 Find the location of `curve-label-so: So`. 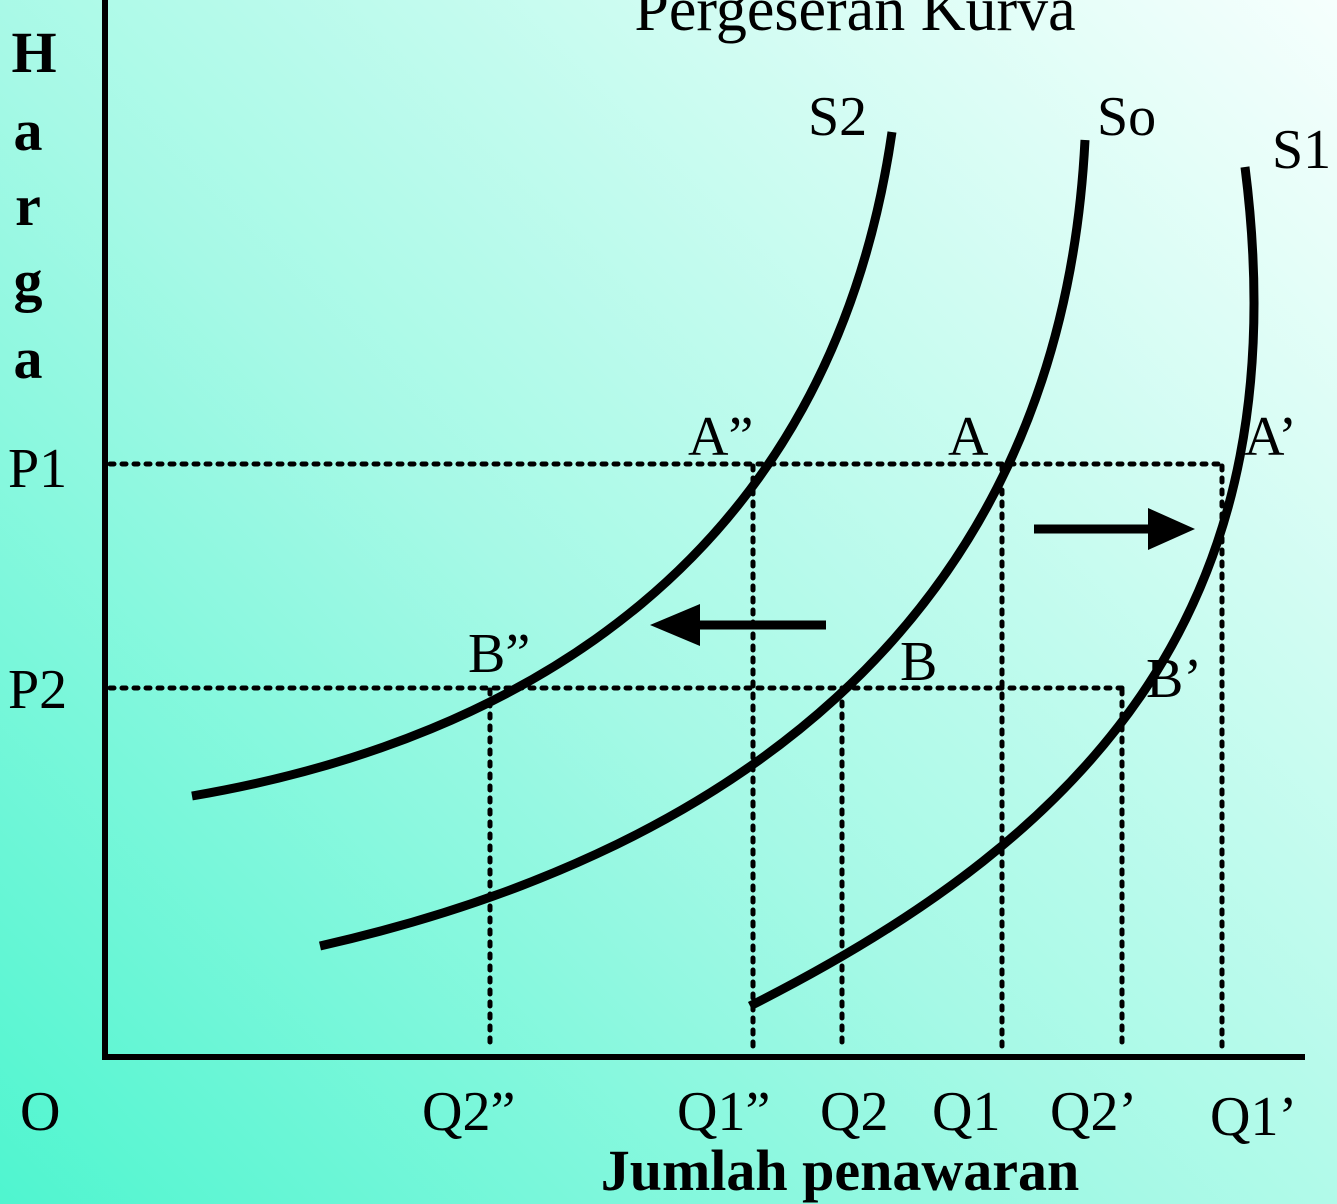

curve-label-so: So is located at coordinates (1126, 117).